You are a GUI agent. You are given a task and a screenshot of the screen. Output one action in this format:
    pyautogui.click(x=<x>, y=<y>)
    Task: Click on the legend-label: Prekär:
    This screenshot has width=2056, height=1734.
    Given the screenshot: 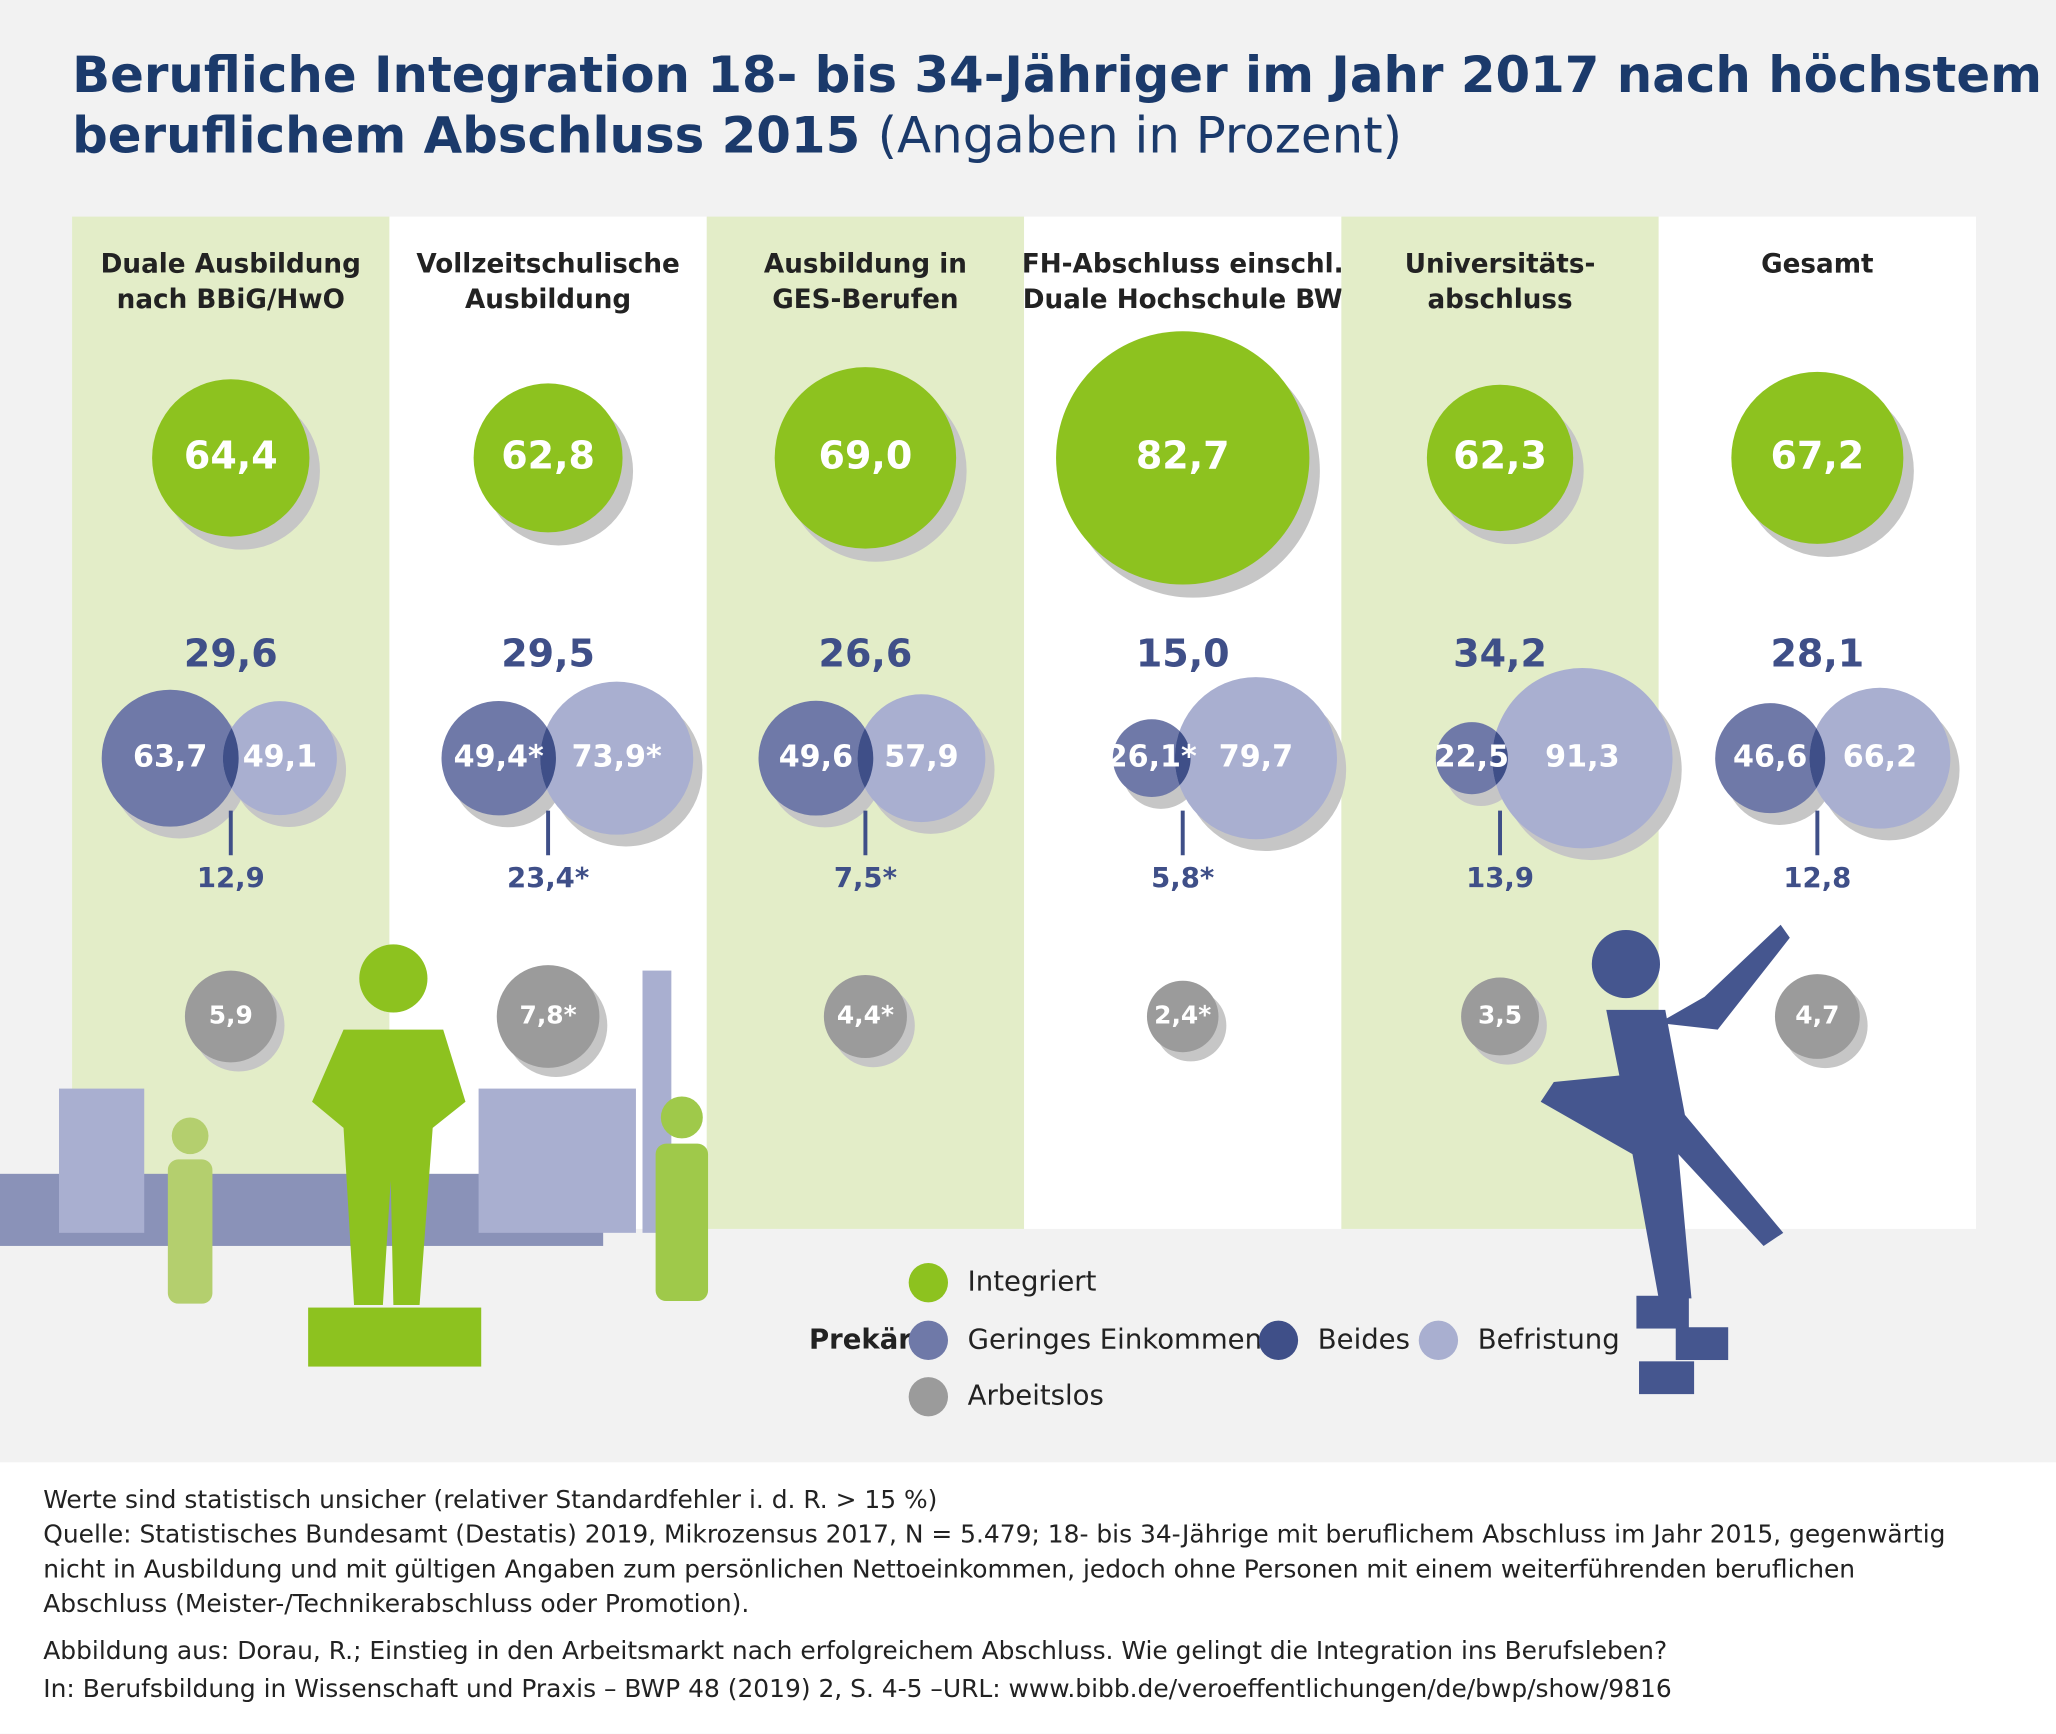 What is the action you would take?
    pyautogui.click(x=866, y=1339)
    